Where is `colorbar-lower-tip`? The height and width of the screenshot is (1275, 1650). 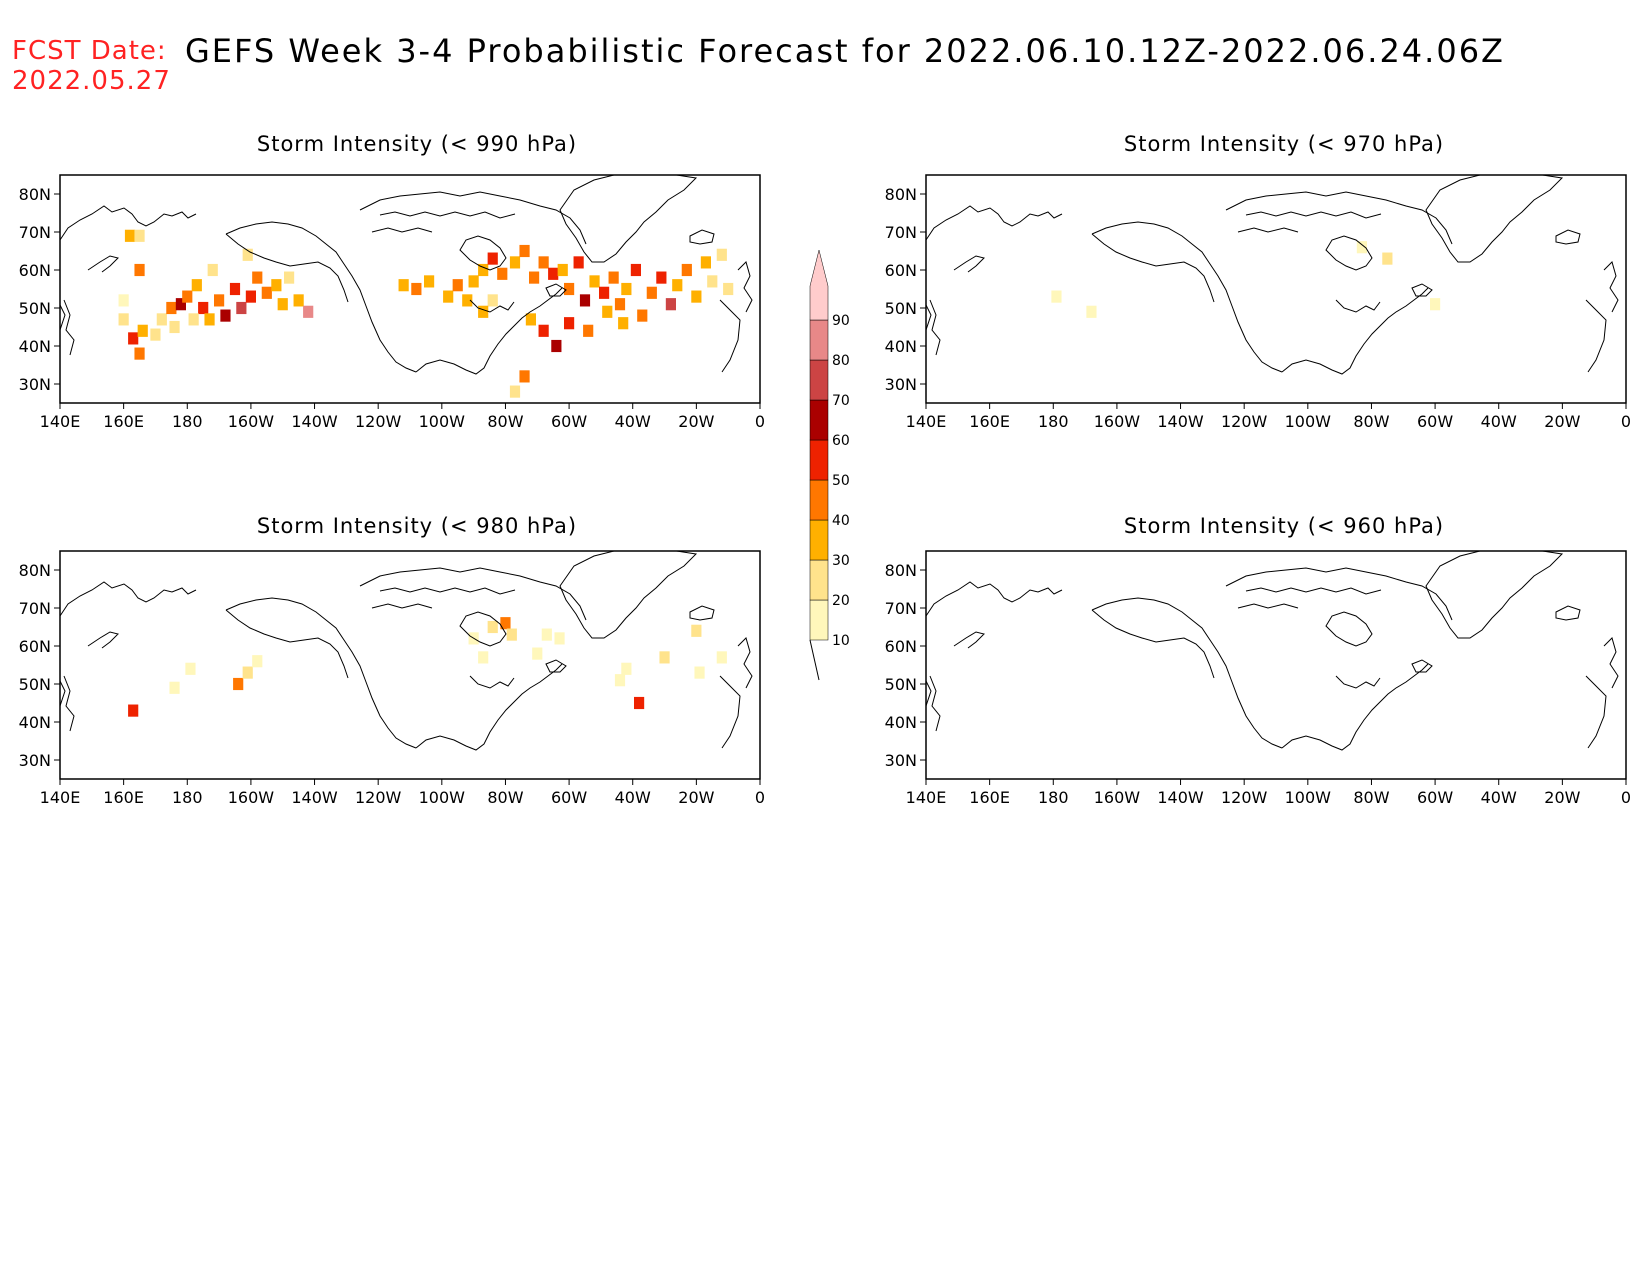 colorbar-lower-tip is located at coordinates (814, 660).